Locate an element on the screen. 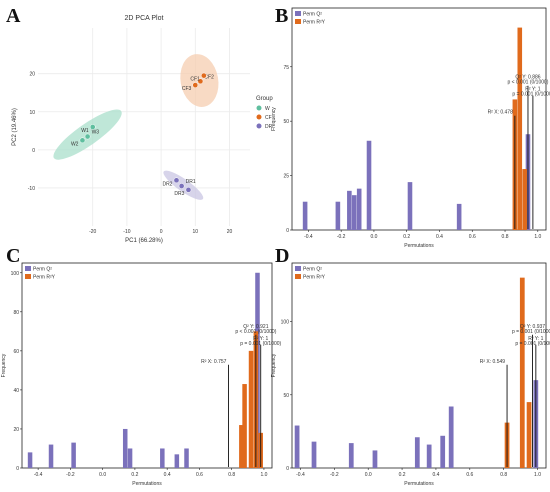  perm-annotation-q2y: Q² Y: 0.886 is located at coordinates (527, 78).